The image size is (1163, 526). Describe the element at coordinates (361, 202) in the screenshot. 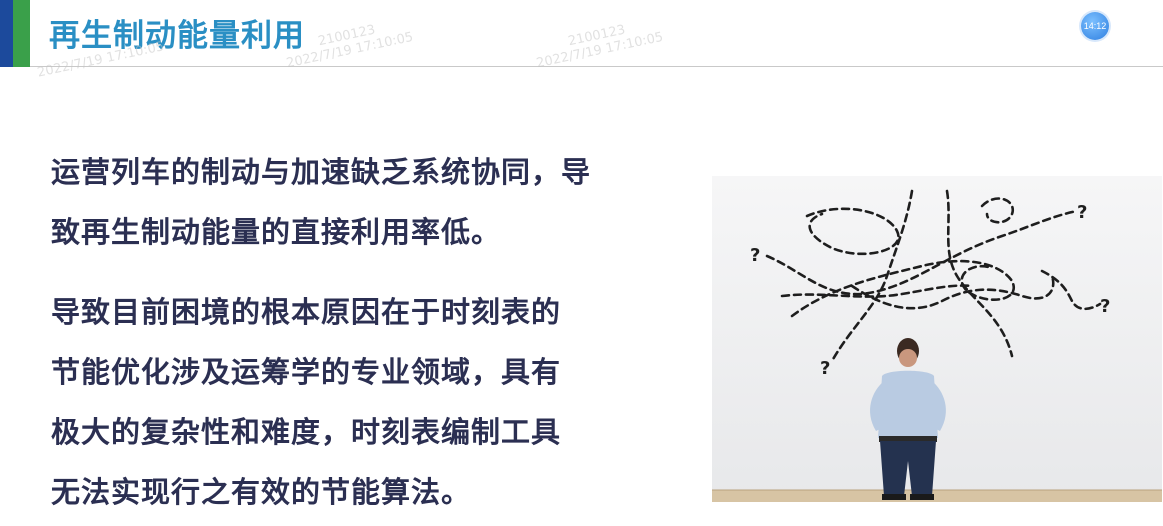

I see `paragraph-1: 运营列车的制动与加速缺乏系统协同，导 致再生制动能量的直接利用率低。` at that location.